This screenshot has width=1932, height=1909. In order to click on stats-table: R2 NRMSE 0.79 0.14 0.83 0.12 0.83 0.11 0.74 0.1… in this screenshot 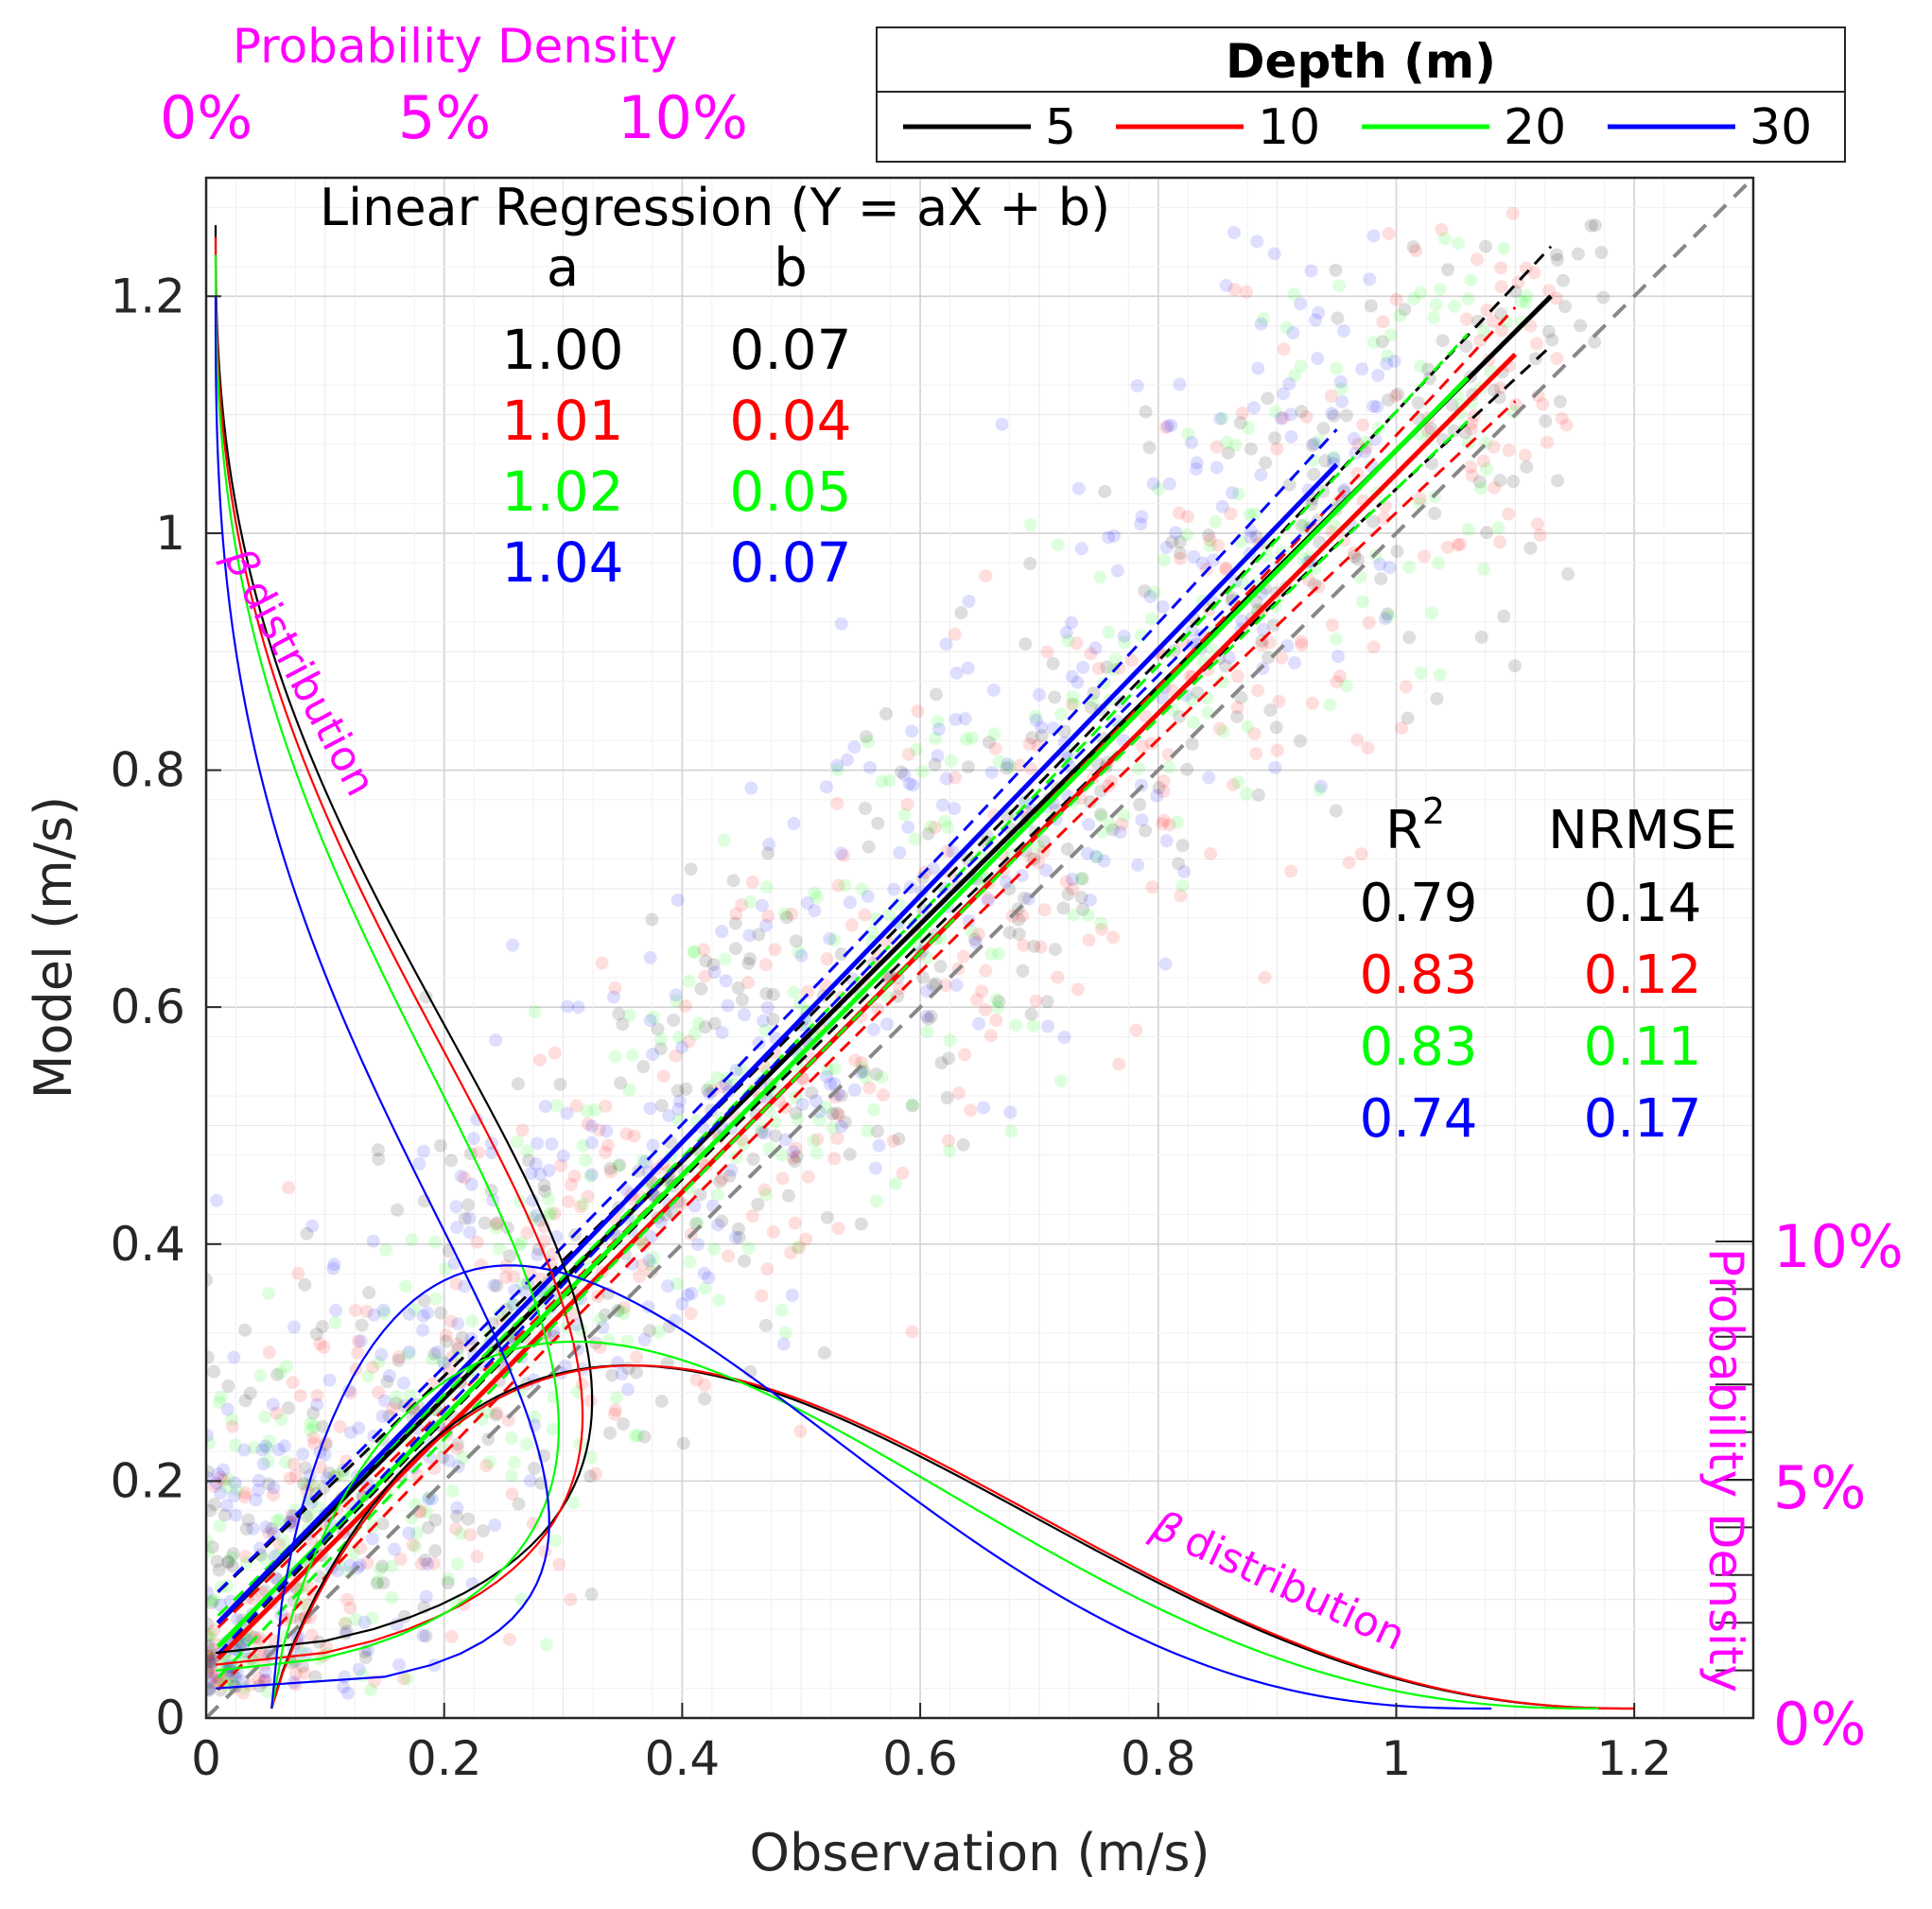, I will do `click(1548, 970)`.